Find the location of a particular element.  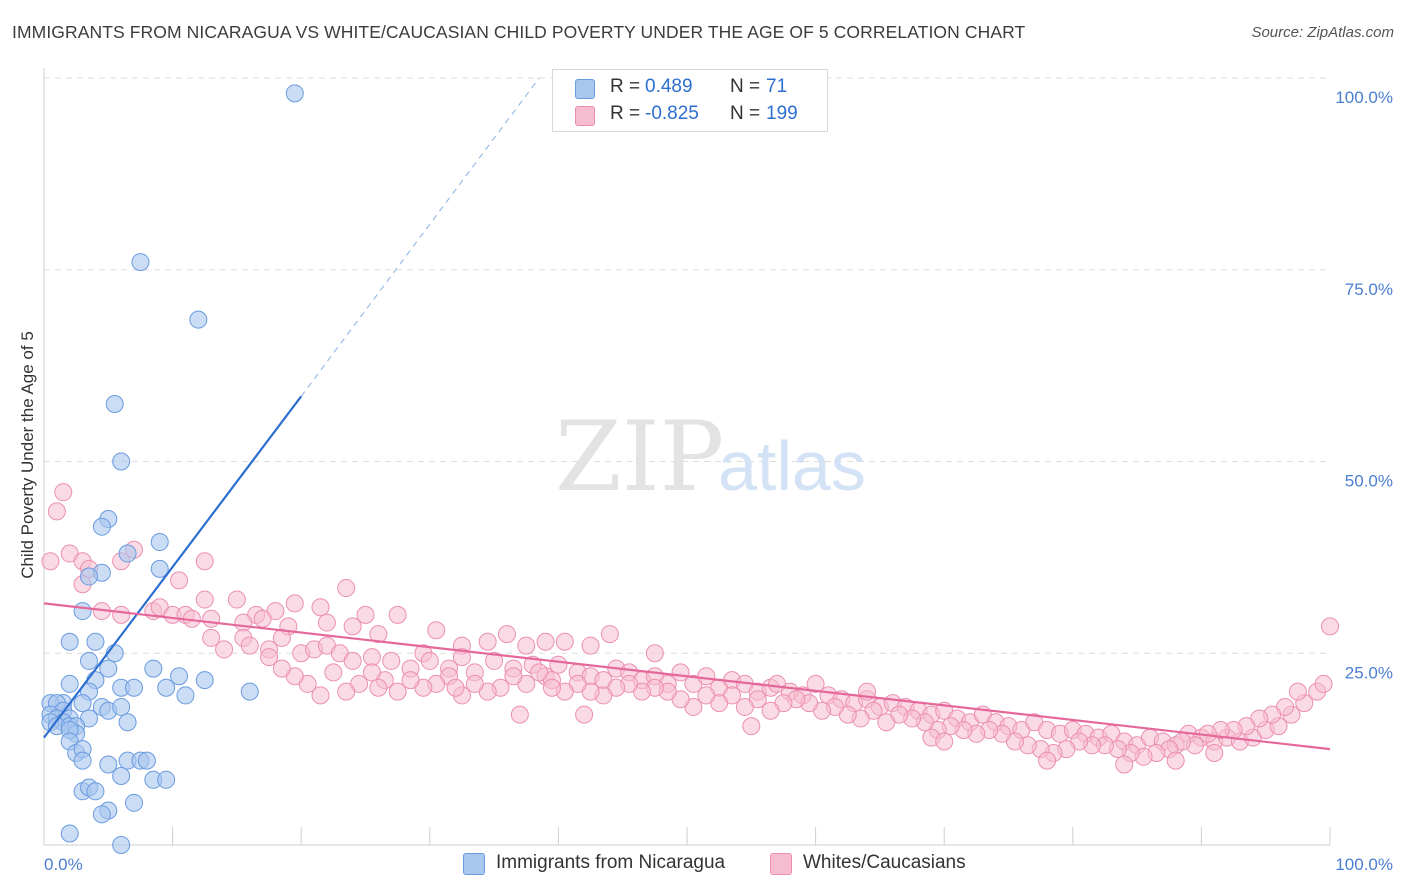

bottom-legend-label: Immigrants from Nicaragua is located at coordinates (611, 862).